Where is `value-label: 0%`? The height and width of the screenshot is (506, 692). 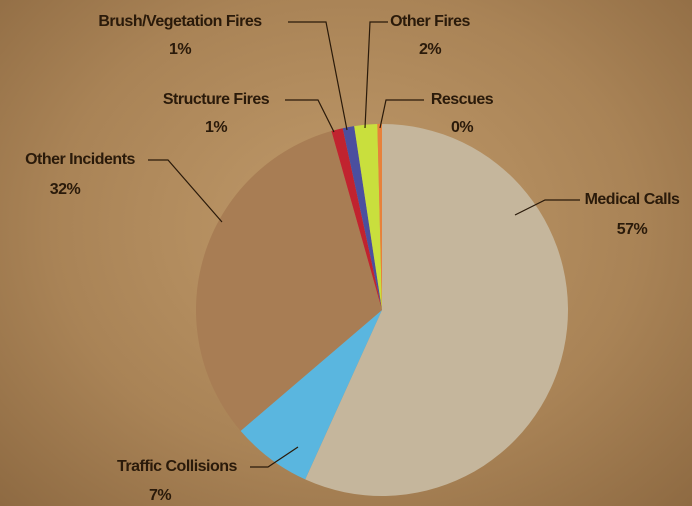 value-label: 0% is located at coordinates (462, 127).